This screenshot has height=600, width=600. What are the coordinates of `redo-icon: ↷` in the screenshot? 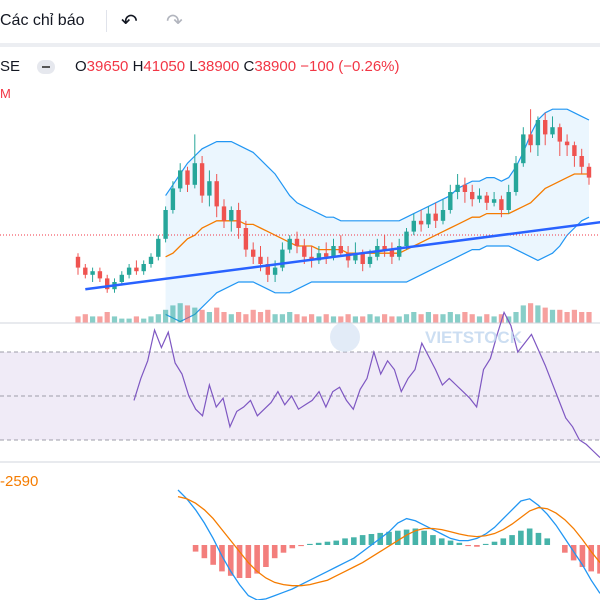 It's located at (174, 22).